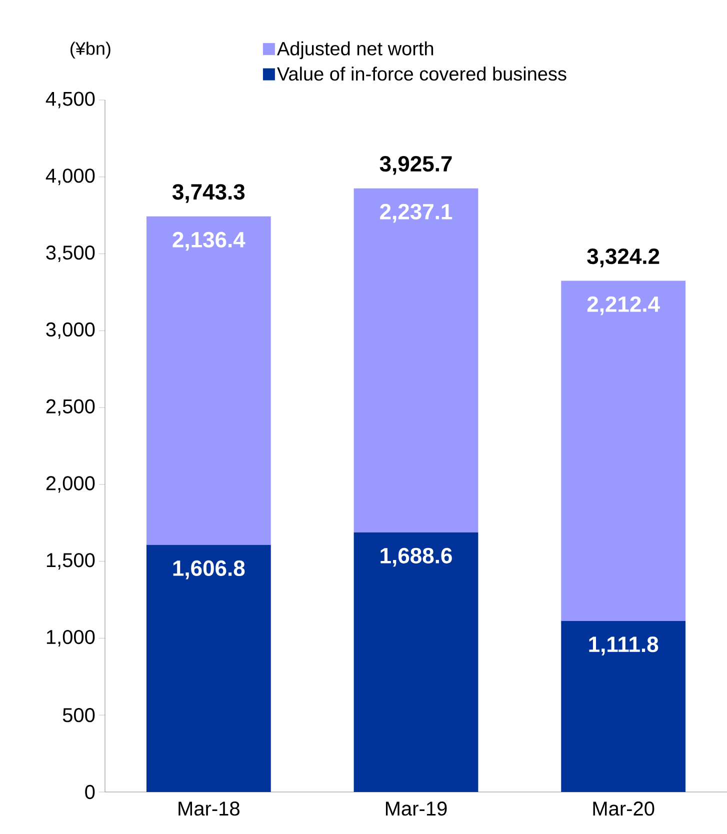  Describe the element at coordinates (209, 241) in the screenshot. I see `data-label: 2,136.4` at that location.